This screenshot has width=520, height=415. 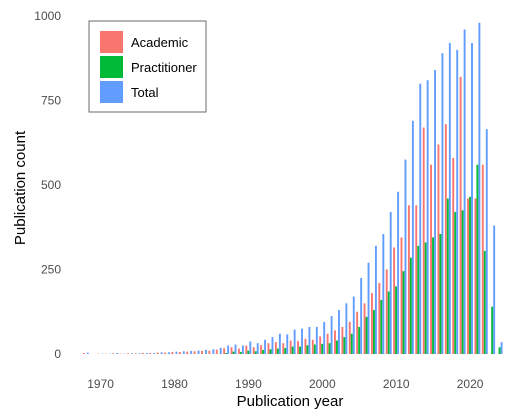 I want to click on y-axis-ticks: 0 250 500 750 1000, so click(x=47, y=185).